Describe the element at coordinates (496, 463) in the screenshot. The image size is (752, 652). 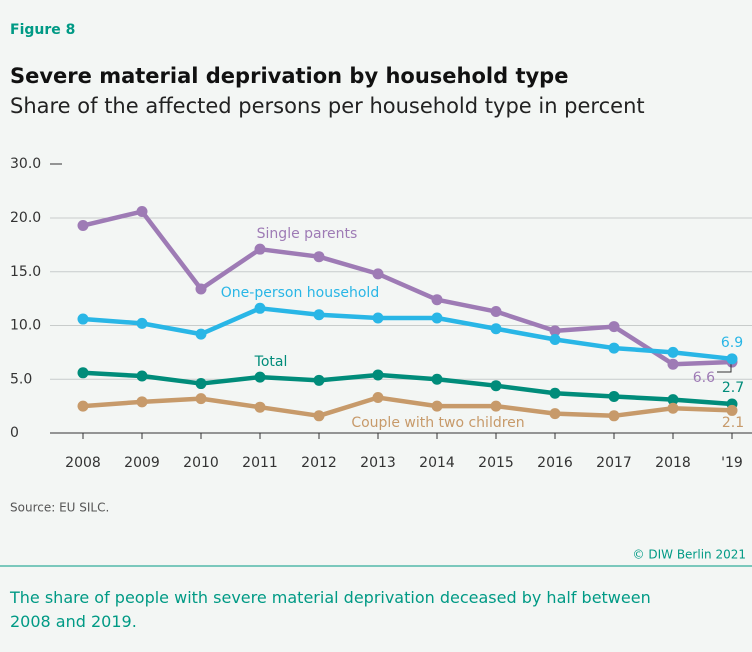
I see `x-tick-label: 2015` at that location.